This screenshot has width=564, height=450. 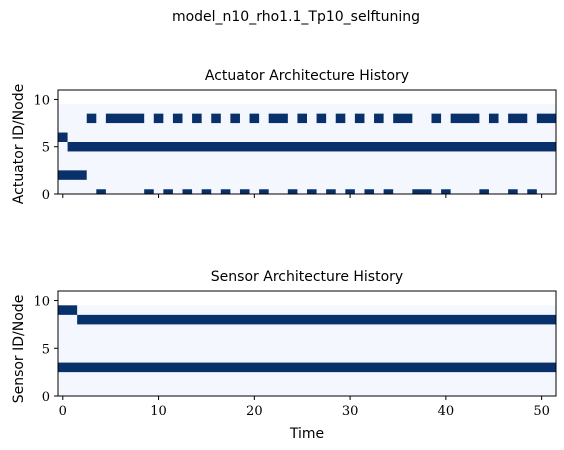 I want to click on actuator-y-axis-label: Actuator ID/Node, so click(x=19, y=144).